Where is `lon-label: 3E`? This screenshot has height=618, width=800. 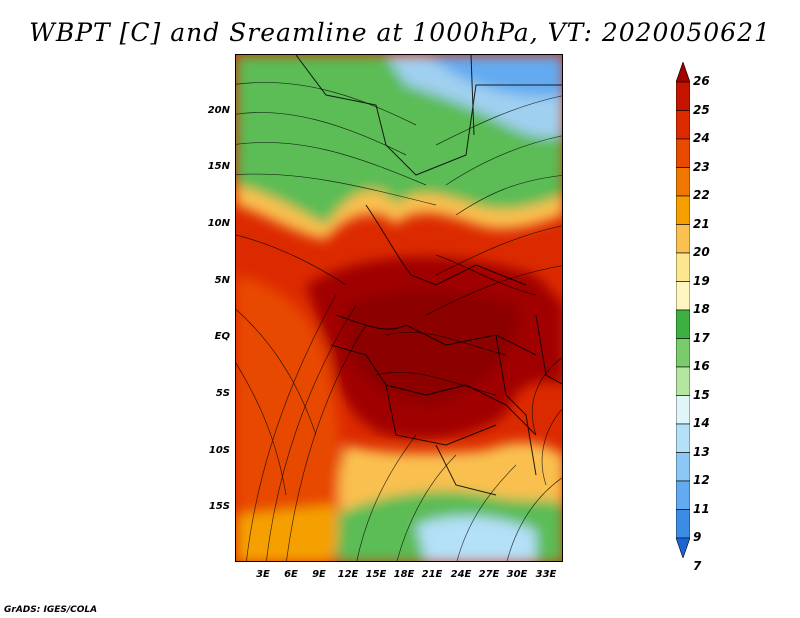
lon-label: 3E is located at coordinates (263, 574).